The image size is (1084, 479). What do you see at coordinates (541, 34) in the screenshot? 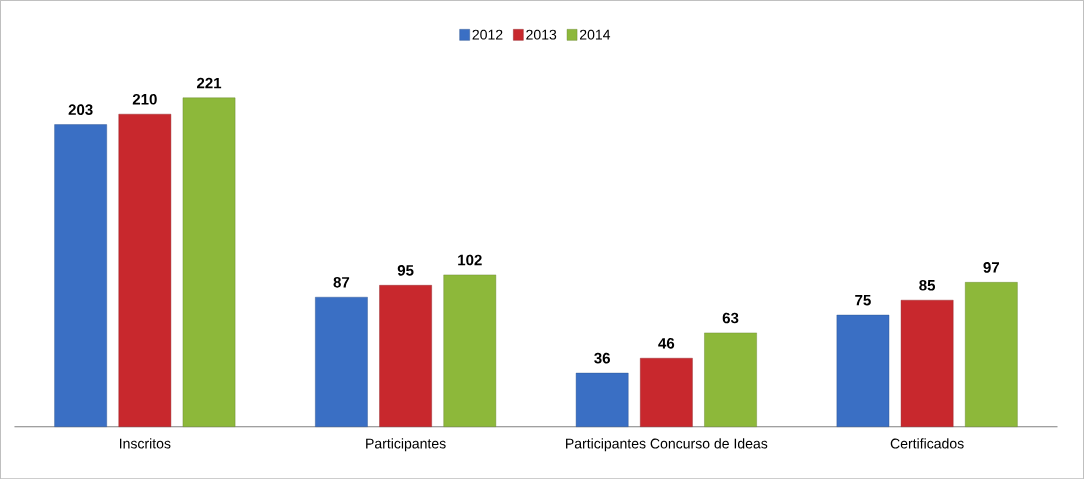
I see `legend-label: 2013` at bounding box center [541, 34].